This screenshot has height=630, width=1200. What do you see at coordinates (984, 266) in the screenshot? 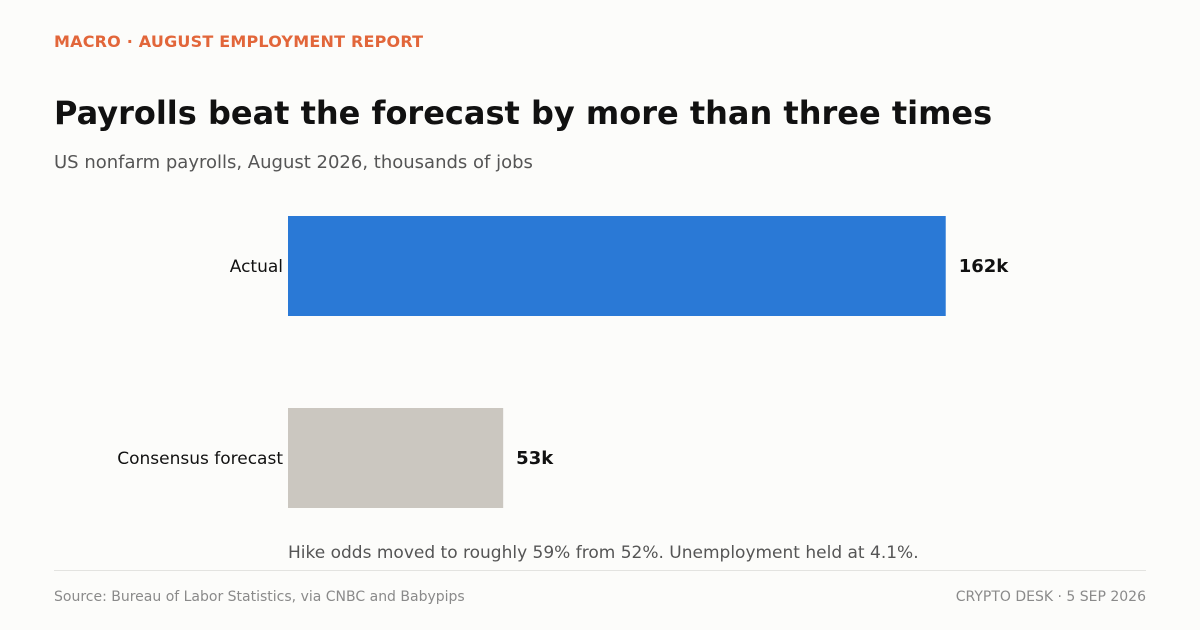
I see `value-label: 162k` at bounding box center [984, 266].